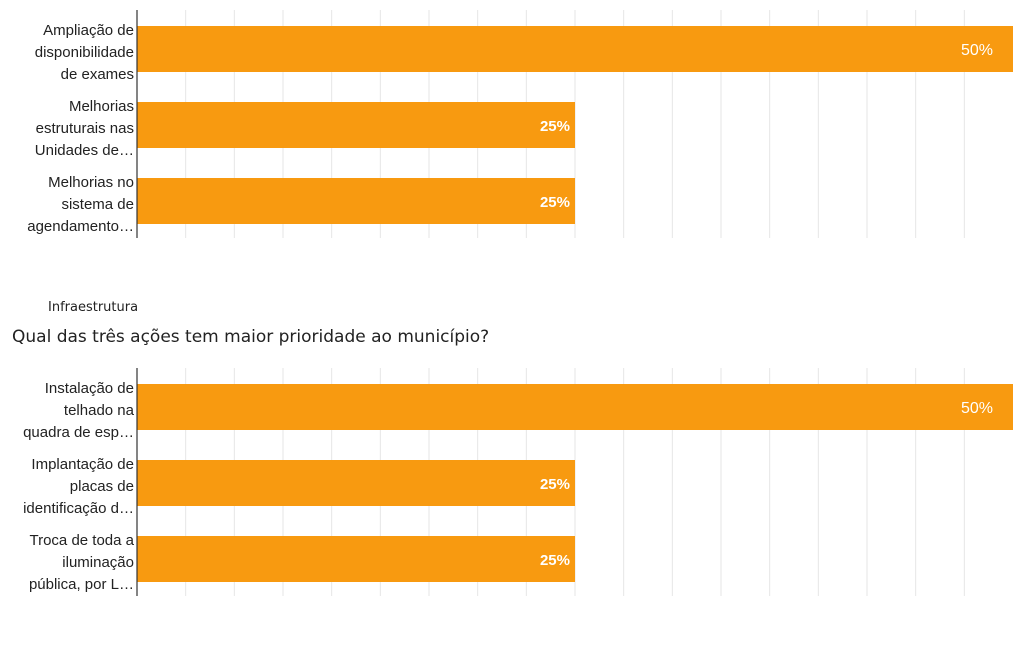 The width and height of the screenshot is (1013, 652). I want to click on category-label-3-line-2: iluminação, so click(98, 562).